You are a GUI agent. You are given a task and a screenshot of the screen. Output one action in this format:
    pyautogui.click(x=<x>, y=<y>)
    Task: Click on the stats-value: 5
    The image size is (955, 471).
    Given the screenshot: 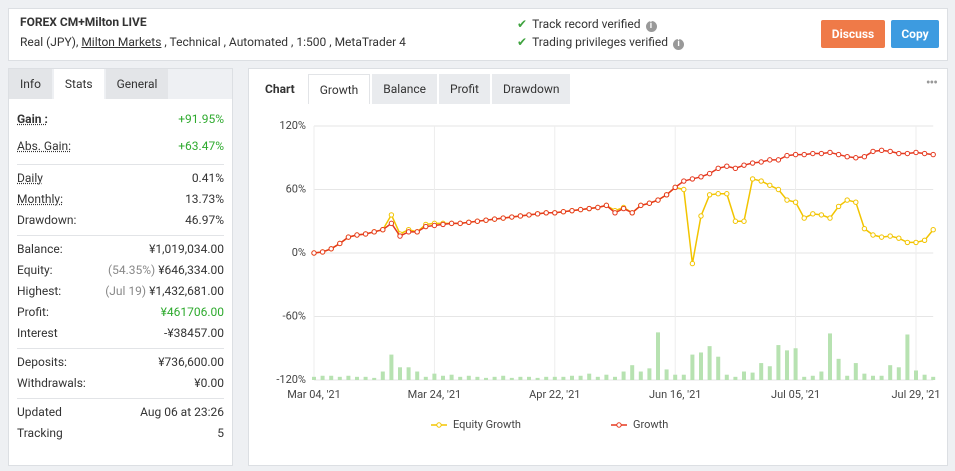 What is the action you would take?
    pyautogui.click(x=220, y=433)
    